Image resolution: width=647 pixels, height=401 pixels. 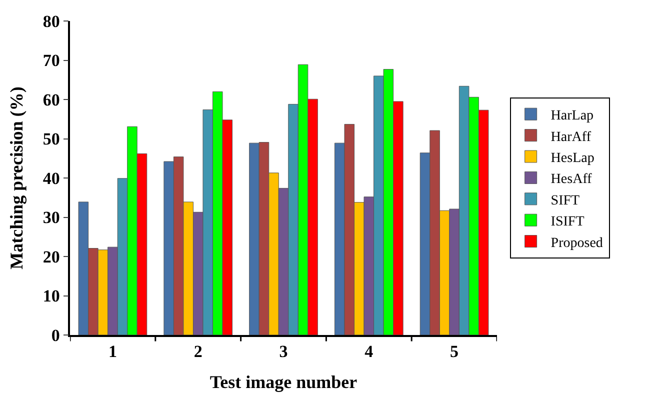 I want to click on legend-label: HarLap, so click(x=572, y=116).